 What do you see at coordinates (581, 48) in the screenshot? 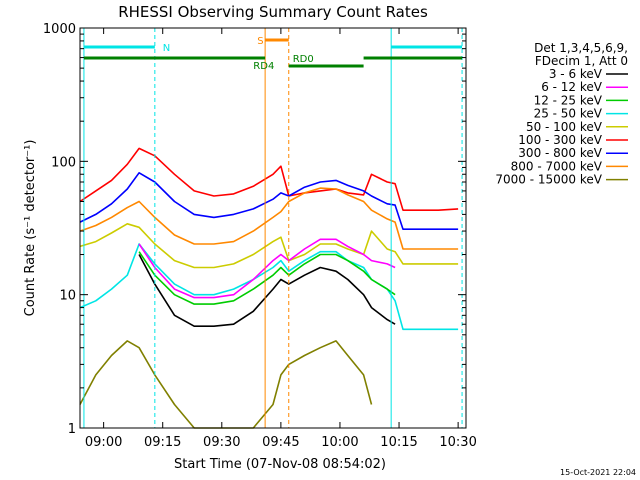
I see `legend-header: Det 1,3,4,5,6,9,` at bounding box center [581, 48].